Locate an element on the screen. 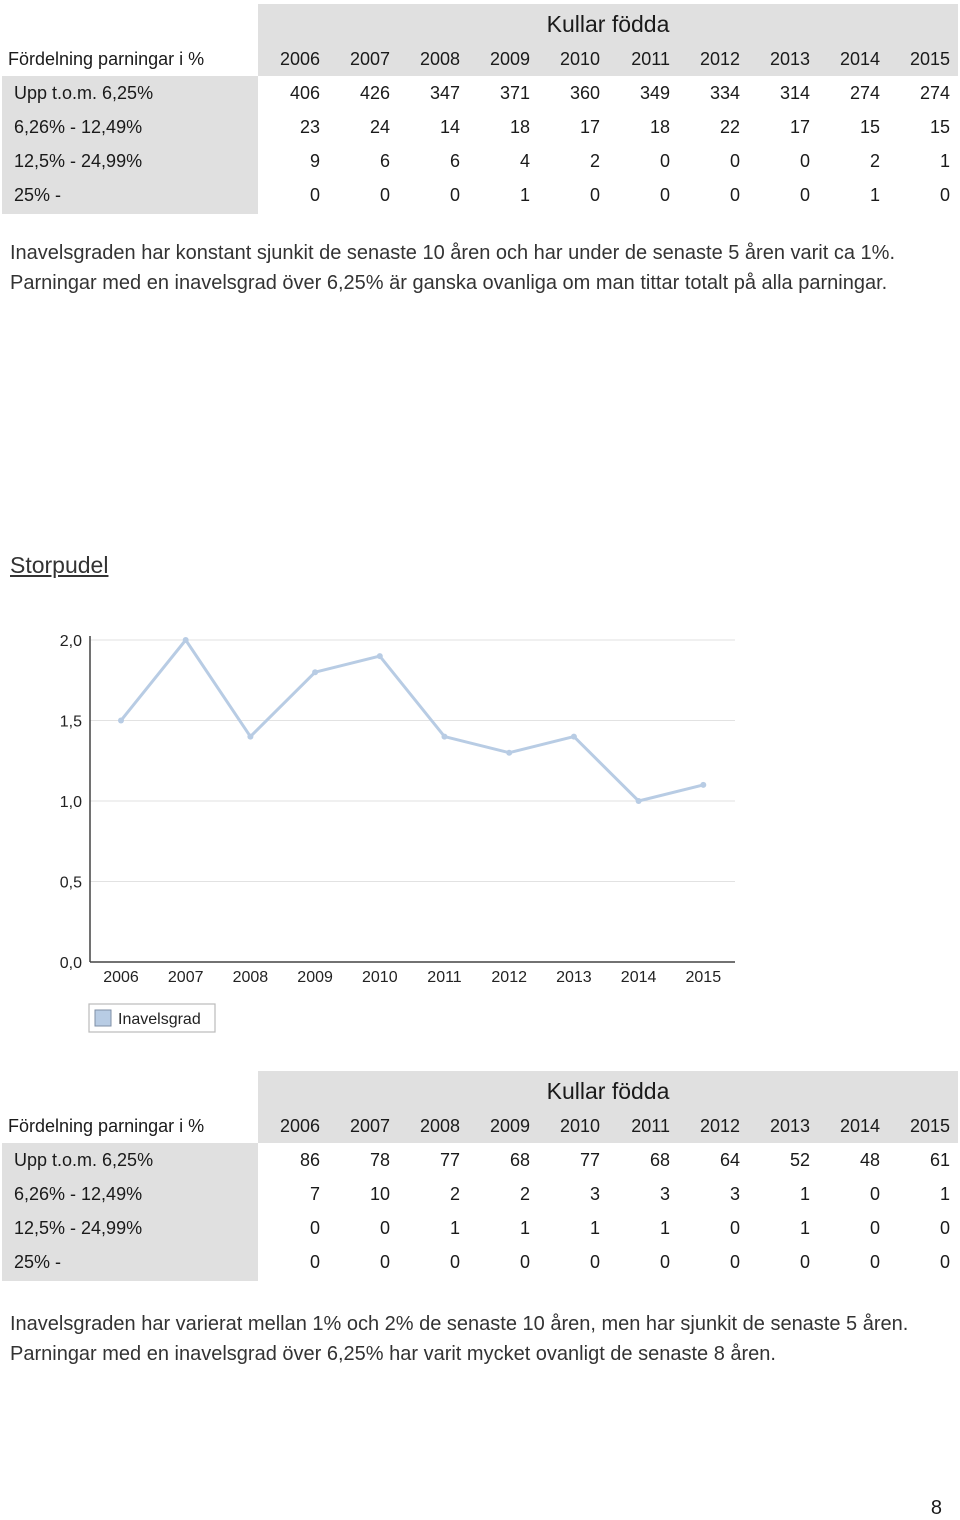  table-cell: 68 is located at coordinates (519, 1160).